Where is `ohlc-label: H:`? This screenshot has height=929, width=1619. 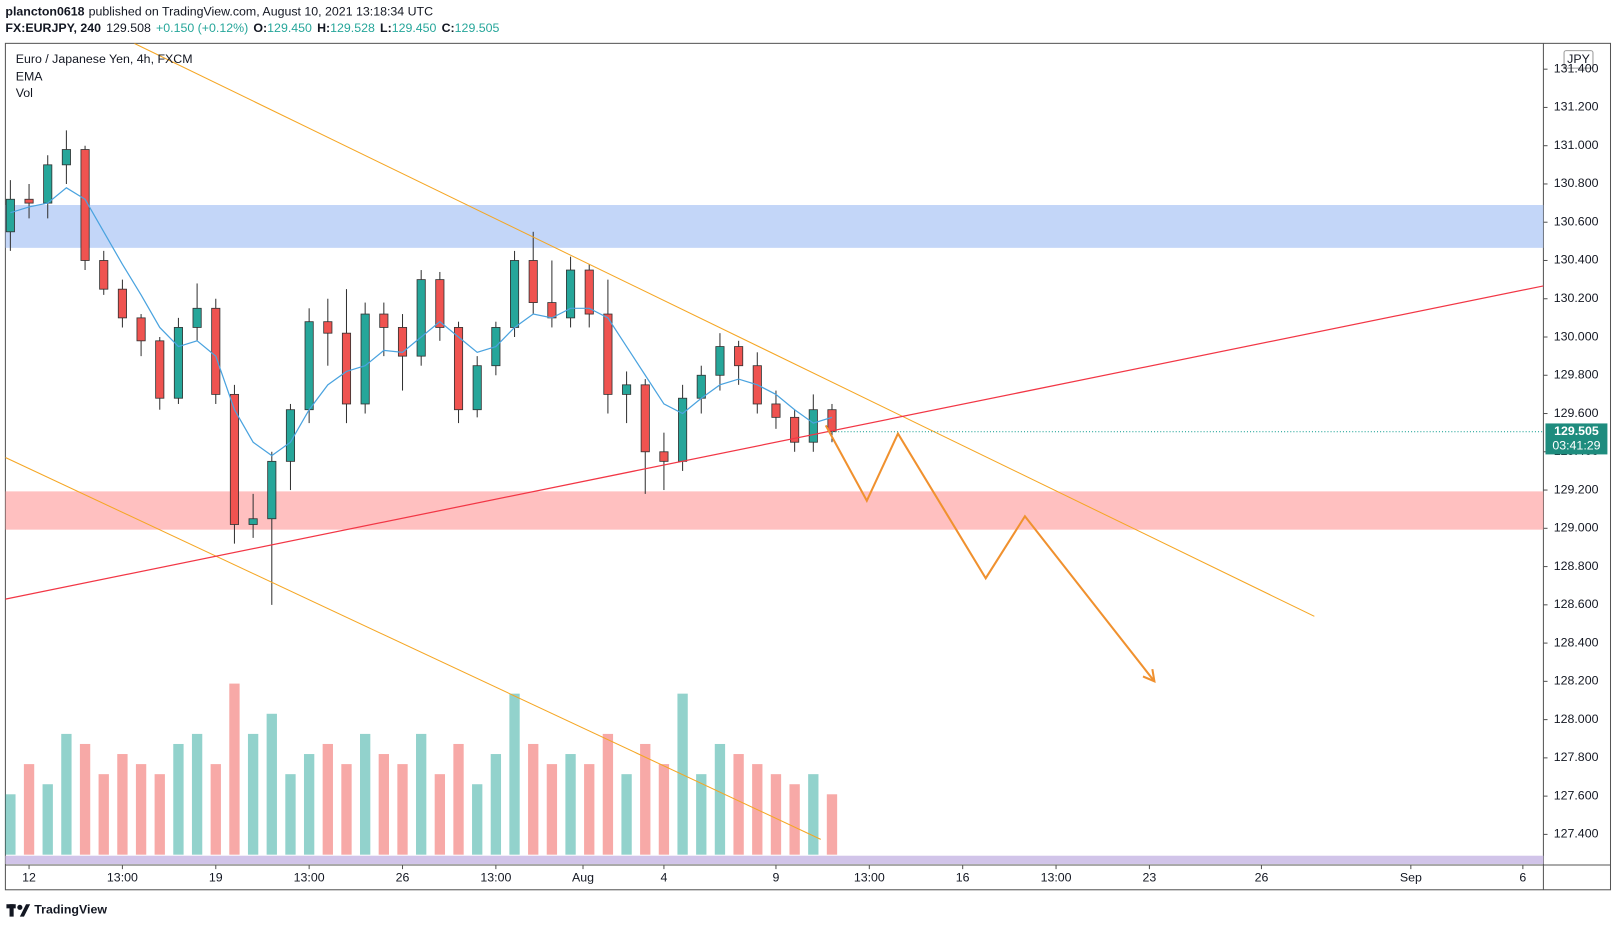 ohlc-label: H: is located at coordinates (323, 28).